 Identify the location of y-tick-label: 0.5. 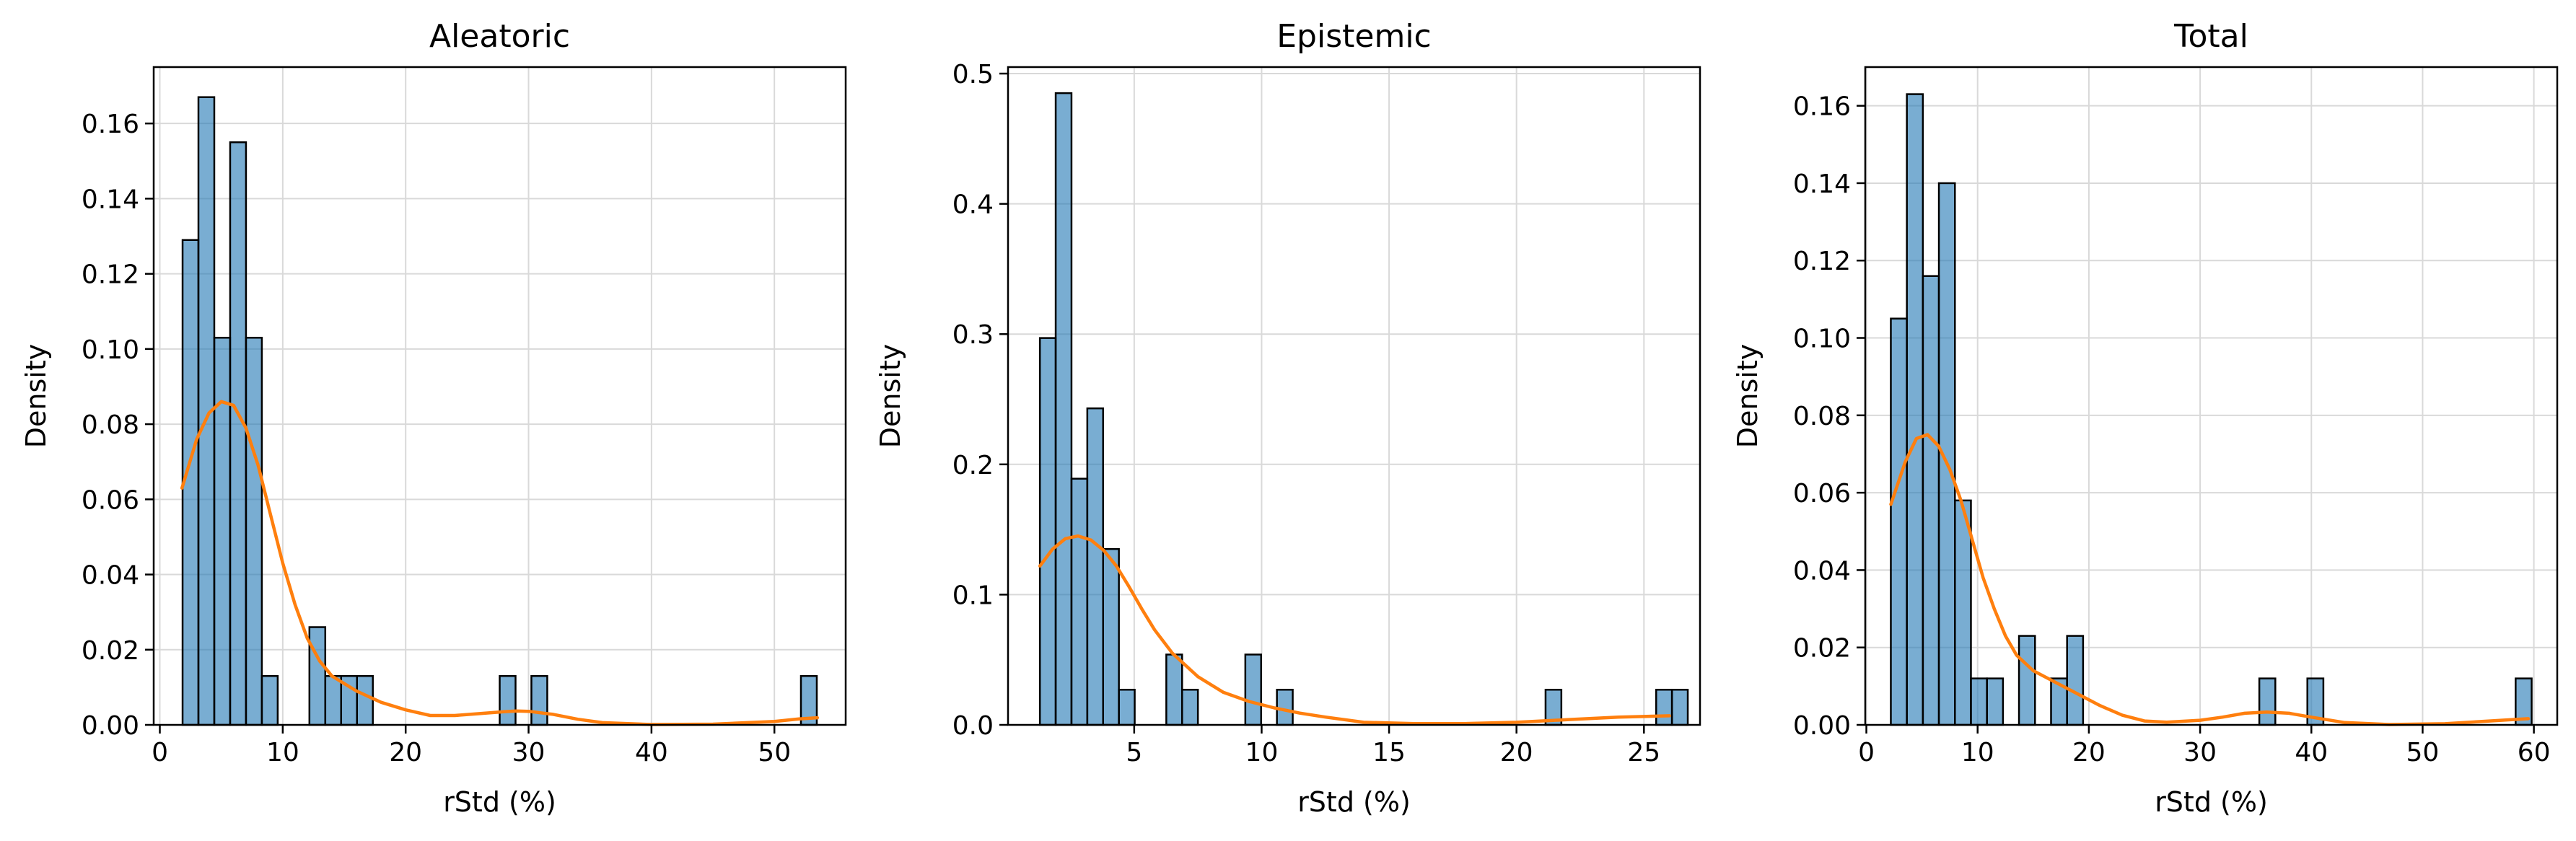
(973, 74).